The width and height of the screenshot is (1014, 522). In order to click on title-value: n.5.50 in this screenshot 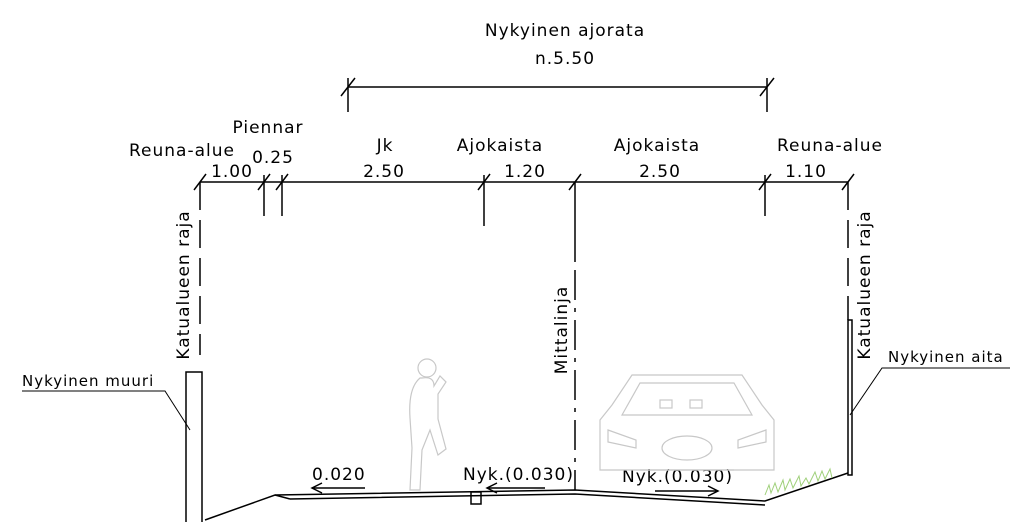, I will do `click(565, 59)`.